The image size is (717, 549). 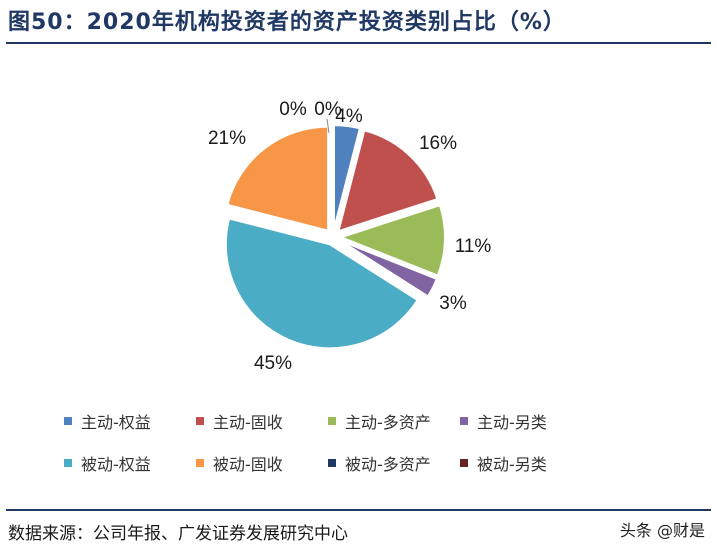 What do you see at coordinates (512, 464) in the screenshot?
I see `legend-label: 被动-另类` at bounding box center [512, 464].